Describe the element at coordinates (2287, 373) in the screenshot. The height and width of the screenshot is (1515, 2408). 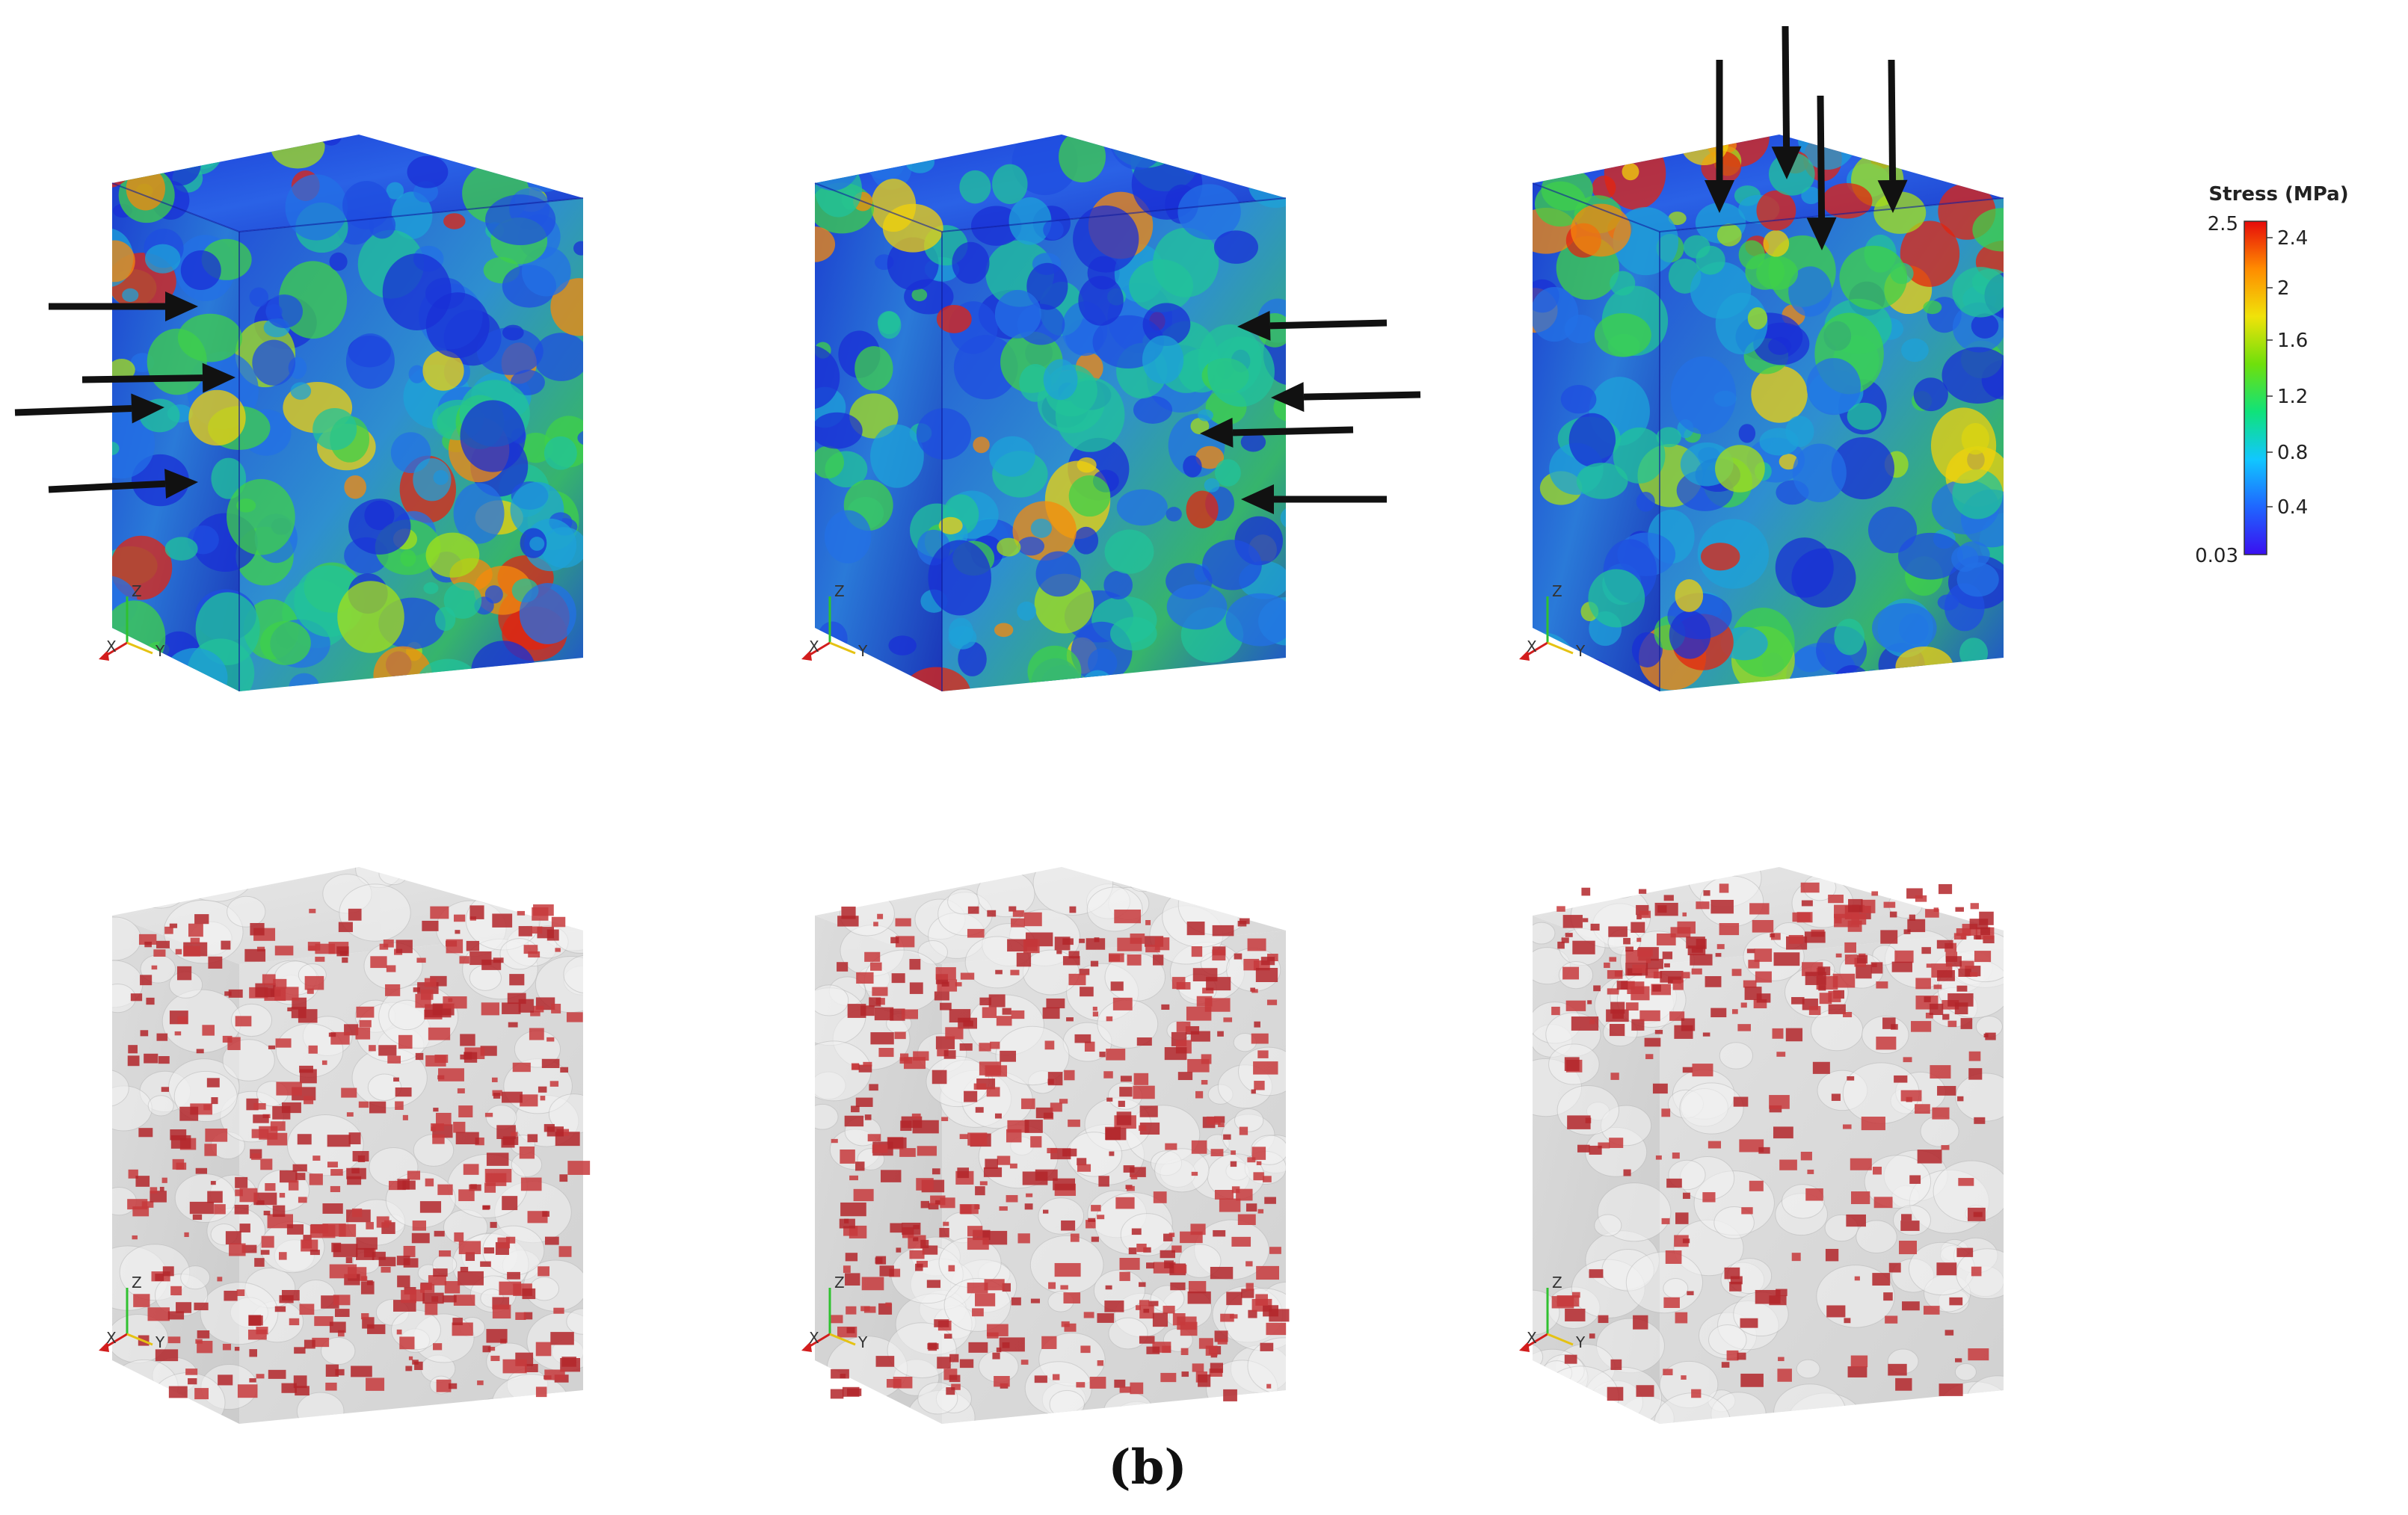
I see `colorbar-ticks: 2.4 2 1.6 1.2 0.8 0.4` at that location.